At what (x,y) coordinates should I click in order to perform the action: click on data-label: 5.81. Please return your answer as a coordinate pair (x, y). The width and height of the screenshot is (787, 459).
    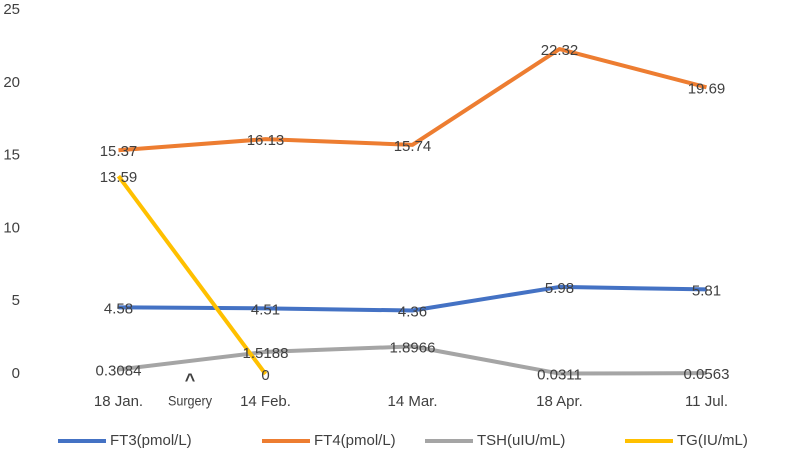
    Looking at the image, I should click on (706, 290).